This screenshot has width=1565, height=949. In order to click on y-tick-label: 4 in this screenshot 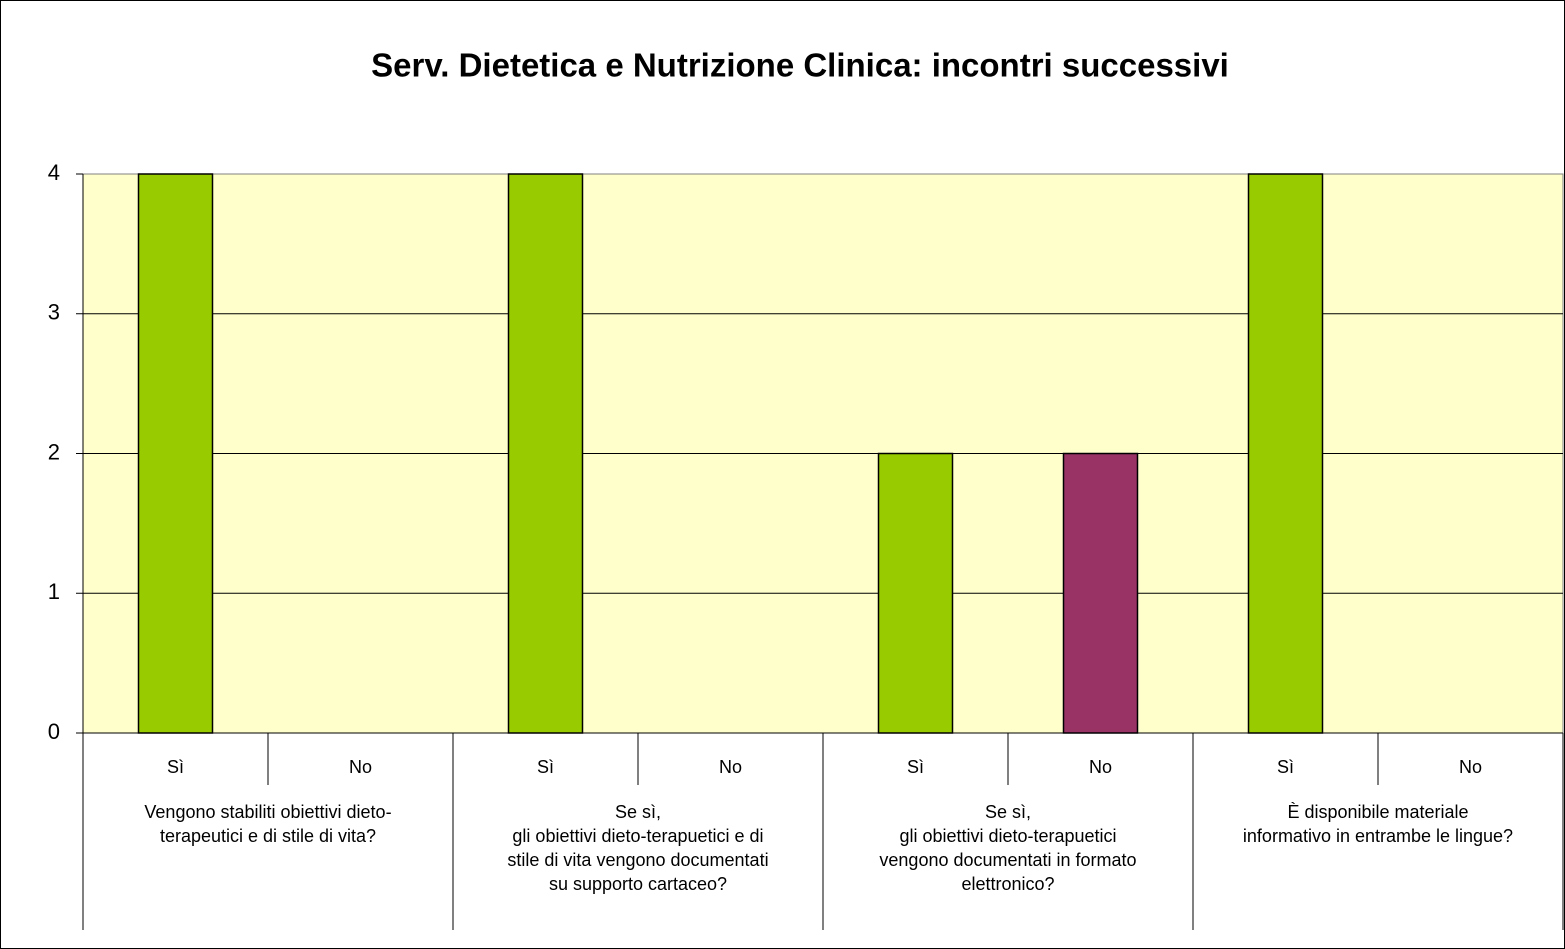, I will do `click(54, 172)`.